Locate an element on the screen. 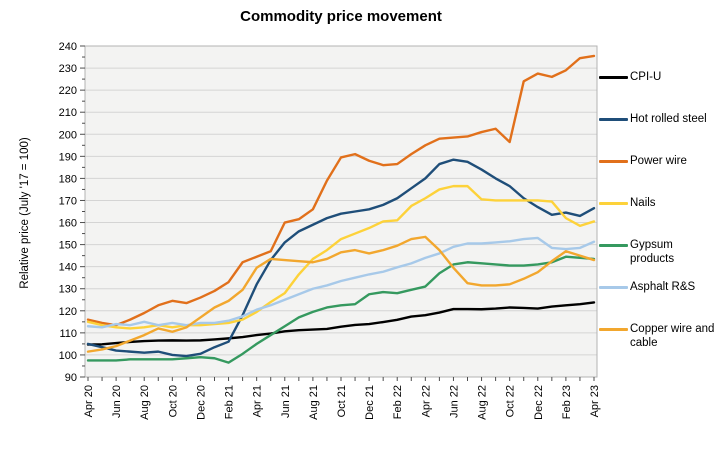 The height and width of the screenshot is (449, 722). legend-swatch-gypsum-products is located at coordinates (613, 245).